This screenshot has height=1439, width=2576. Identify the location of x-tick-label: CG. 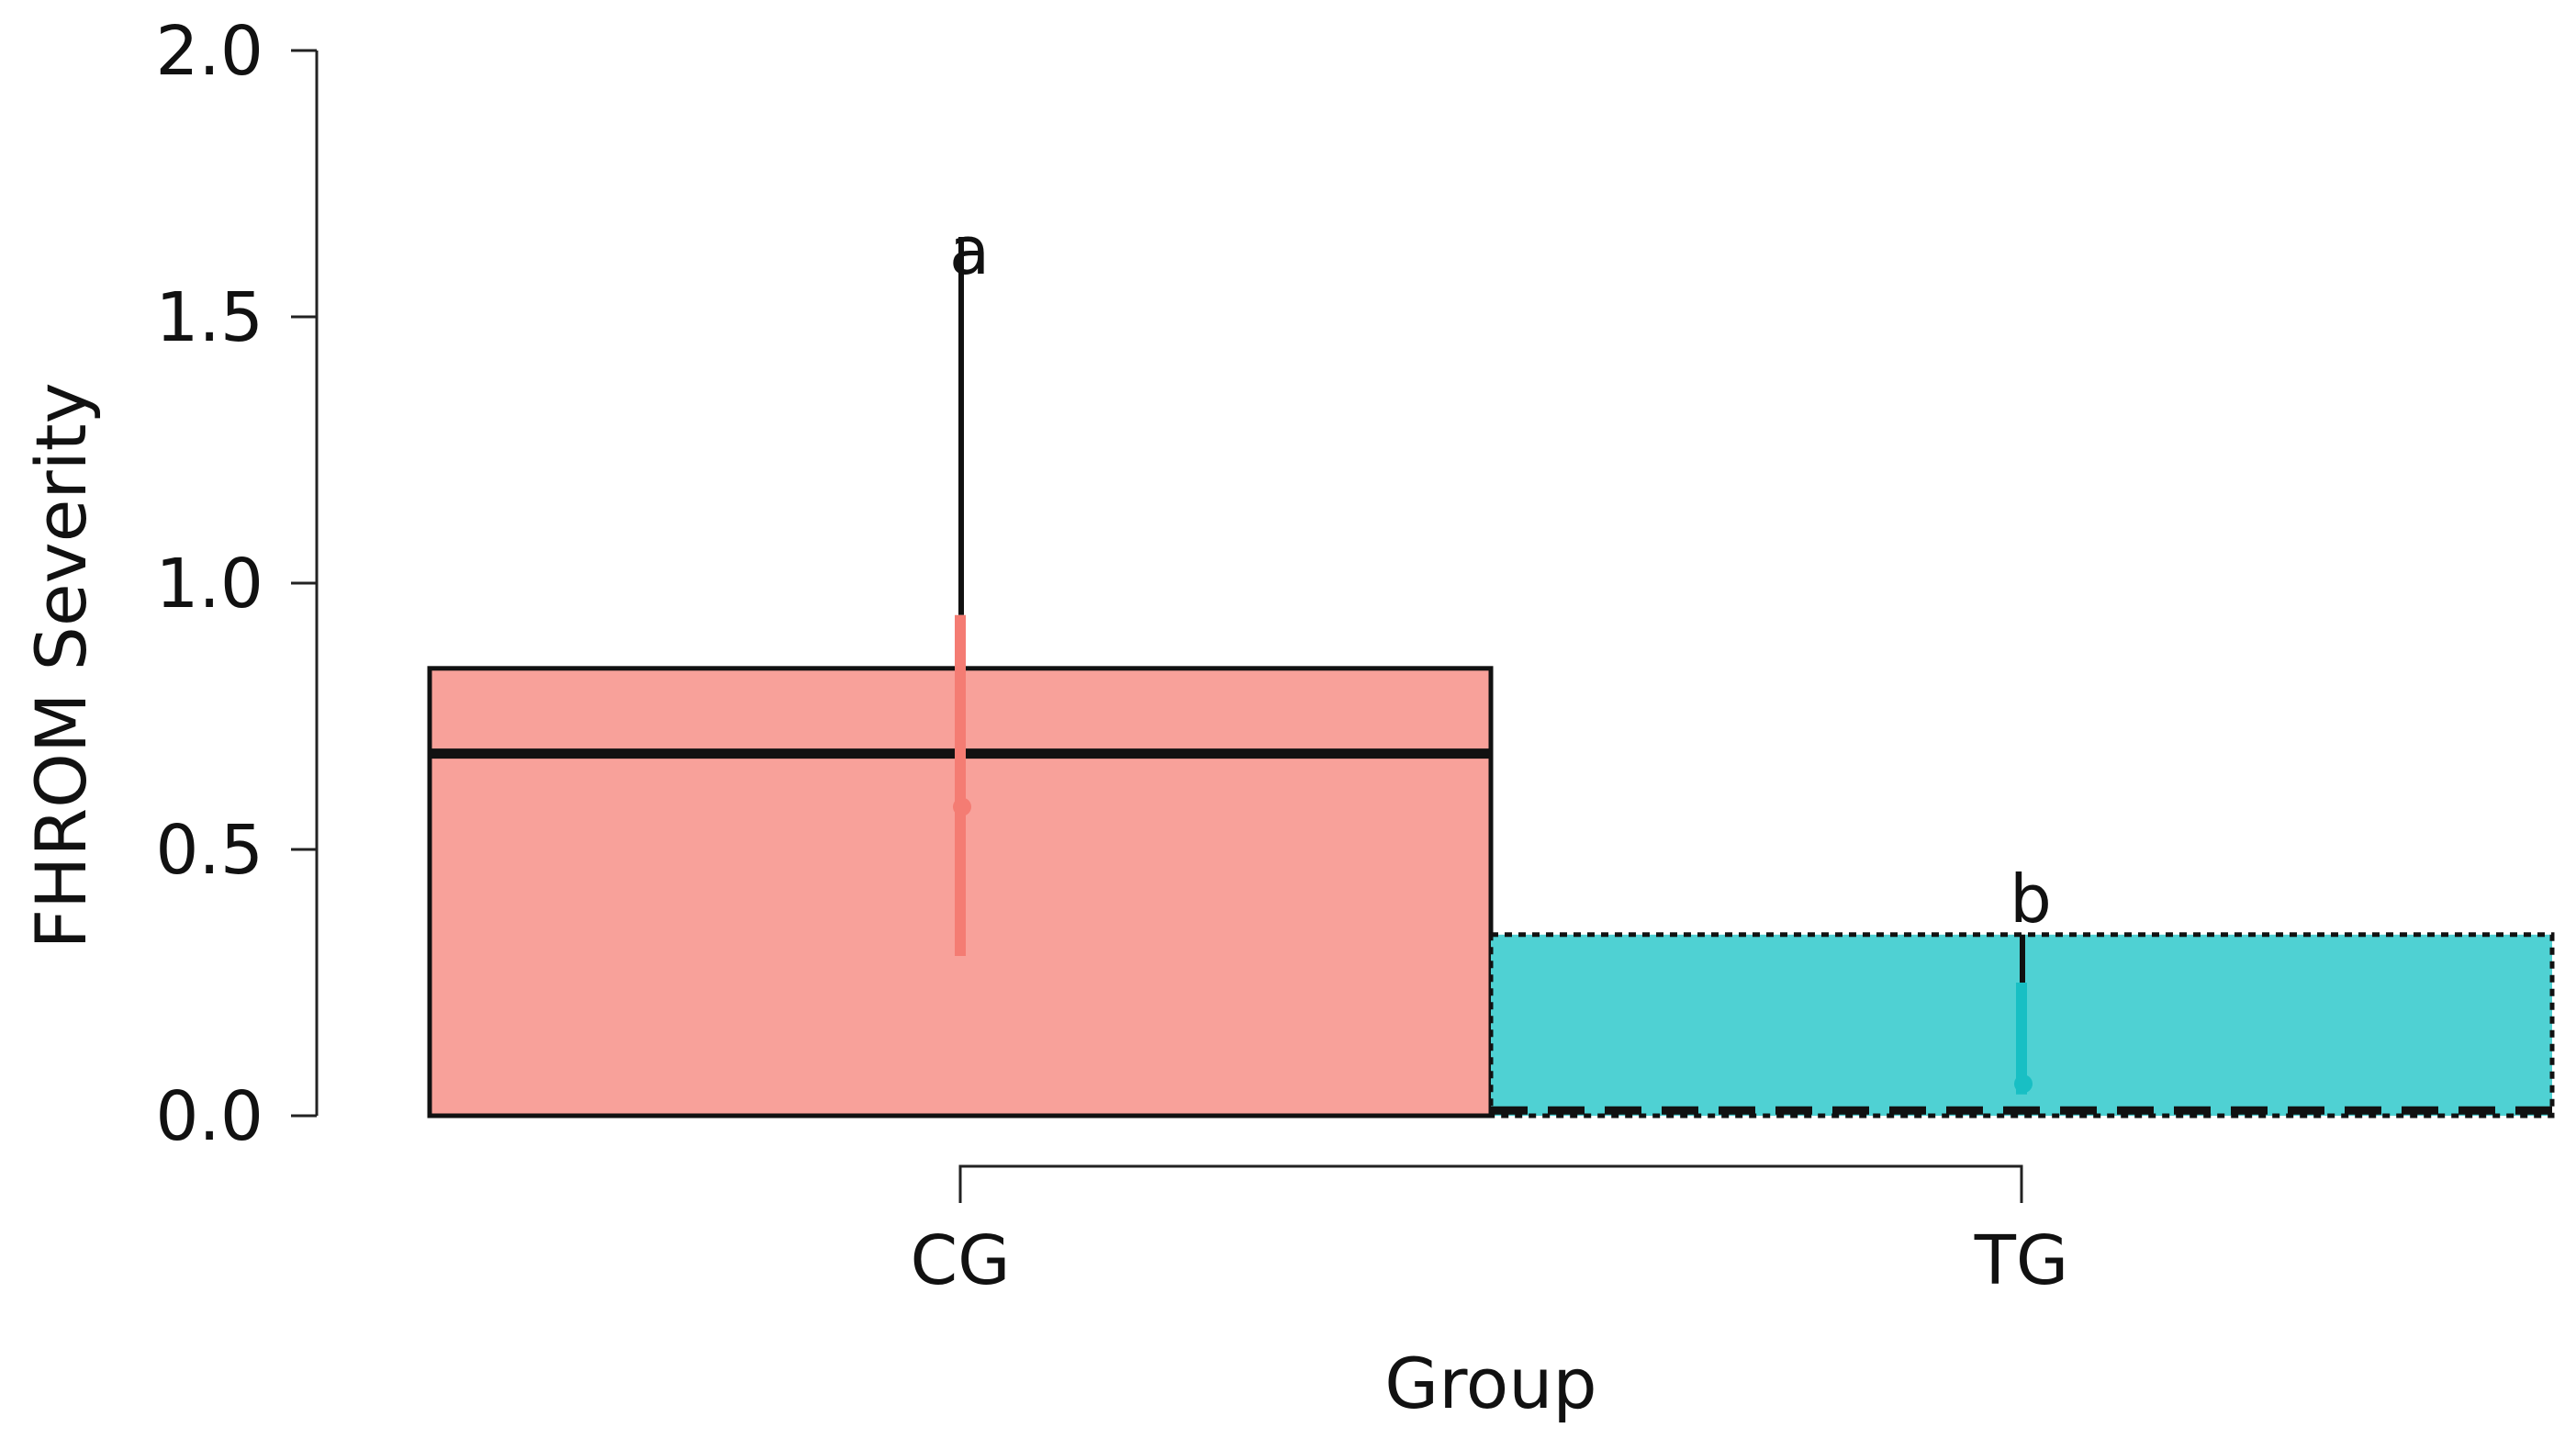
(960, 1260).